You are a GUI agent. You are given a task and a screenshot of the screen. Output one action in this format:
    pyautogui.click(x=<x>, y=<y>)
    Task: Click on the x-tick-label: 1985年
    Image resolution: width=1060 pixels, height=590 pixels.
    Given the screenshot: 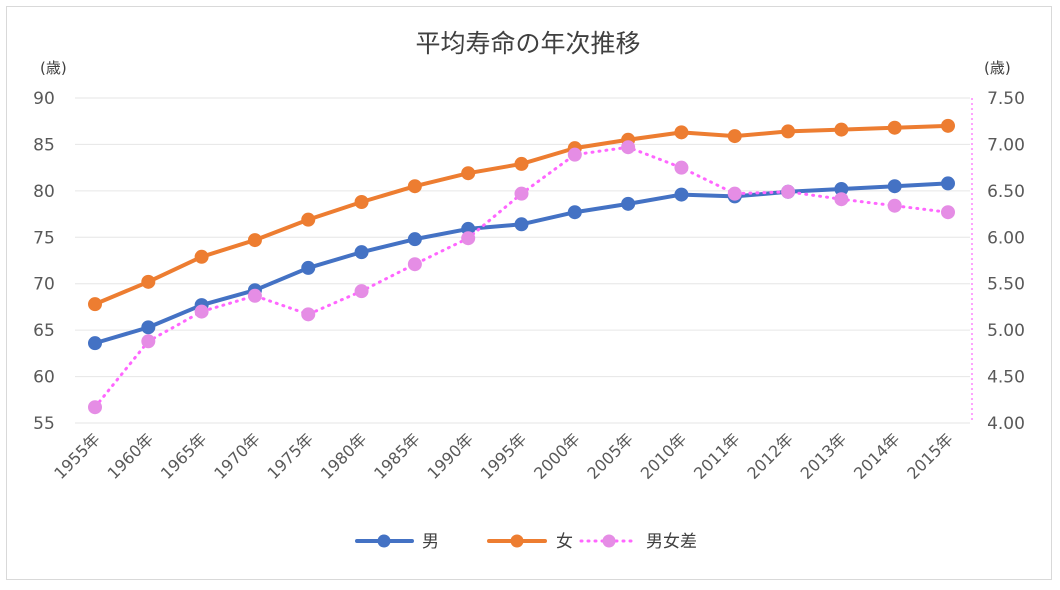 What is the action you would take?
    pyautogui.click(x=397, y=456)
    